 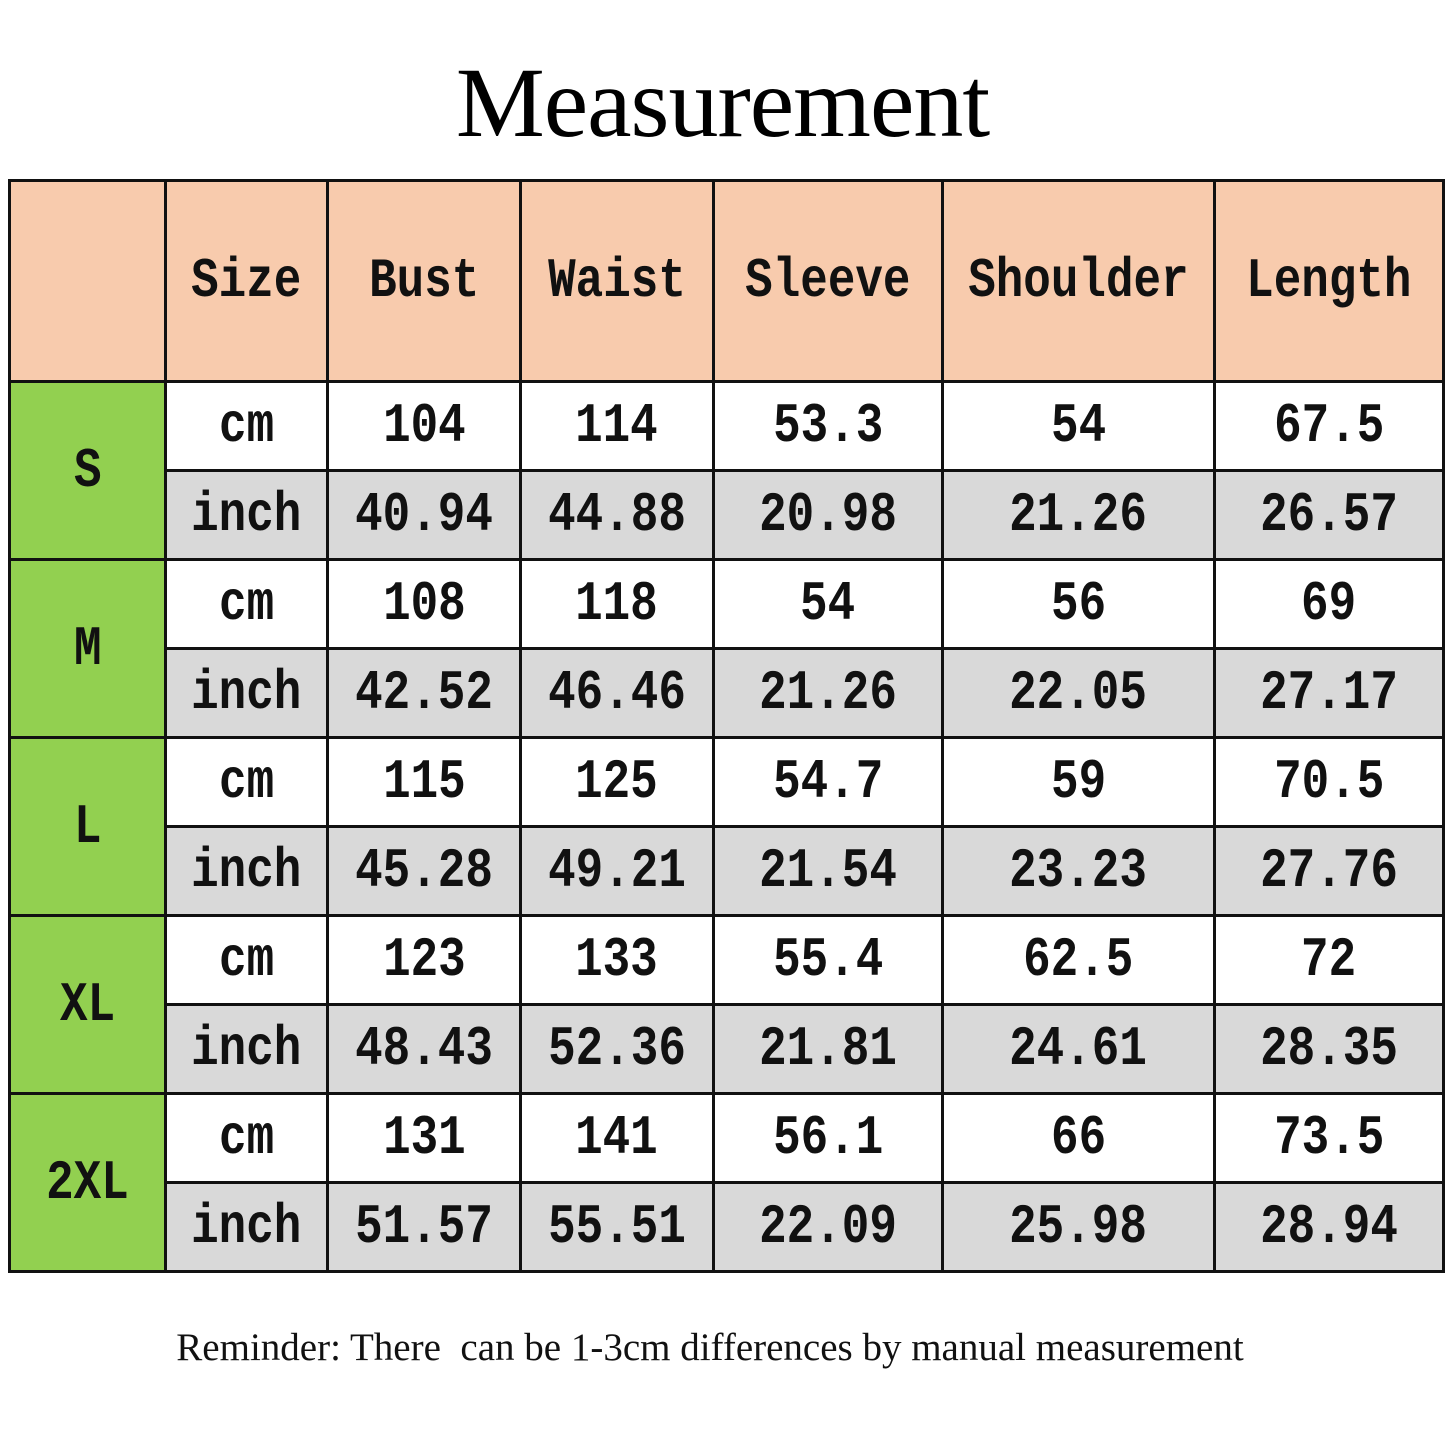 I want to click on value-cell: 133, so click(x=616, y=960).